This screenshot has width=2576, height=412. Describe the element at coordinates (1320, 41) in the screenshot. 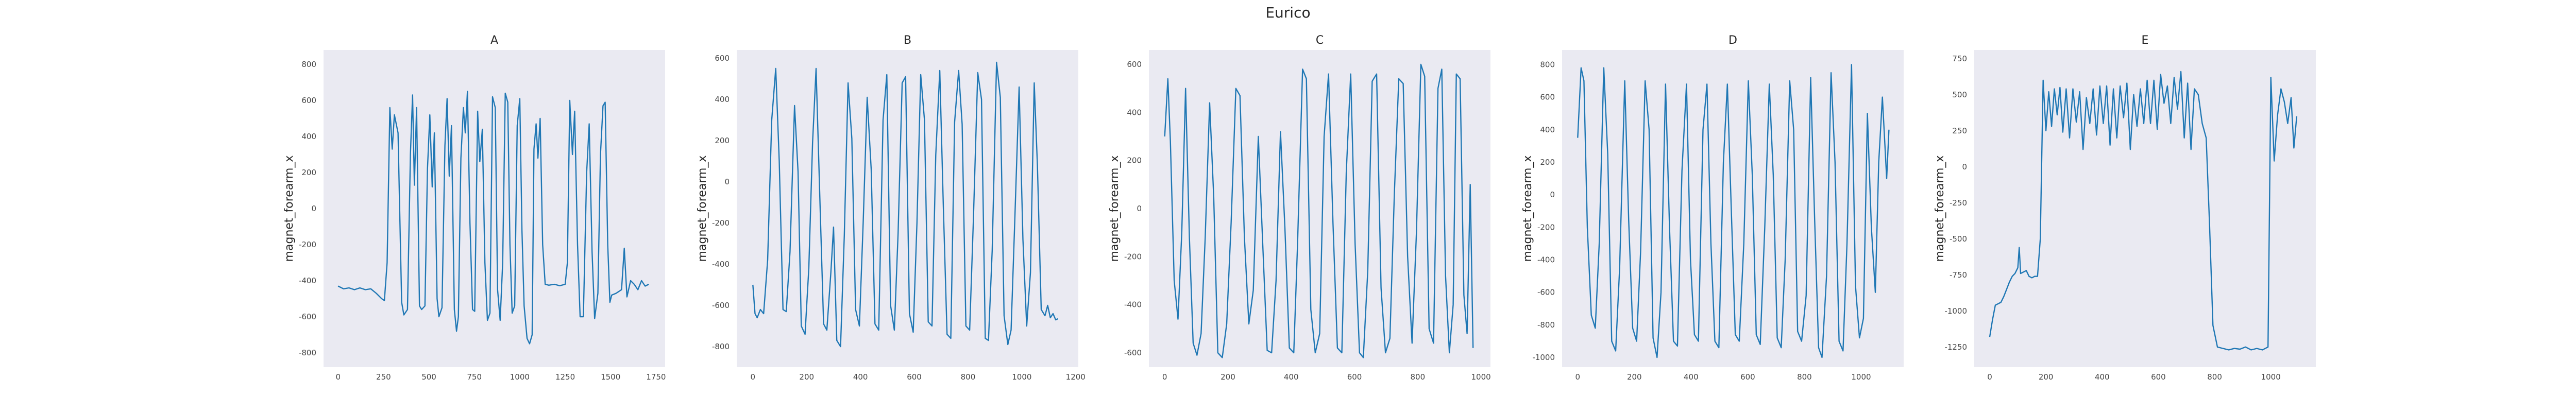

I see `subplot-title: C` at that location.